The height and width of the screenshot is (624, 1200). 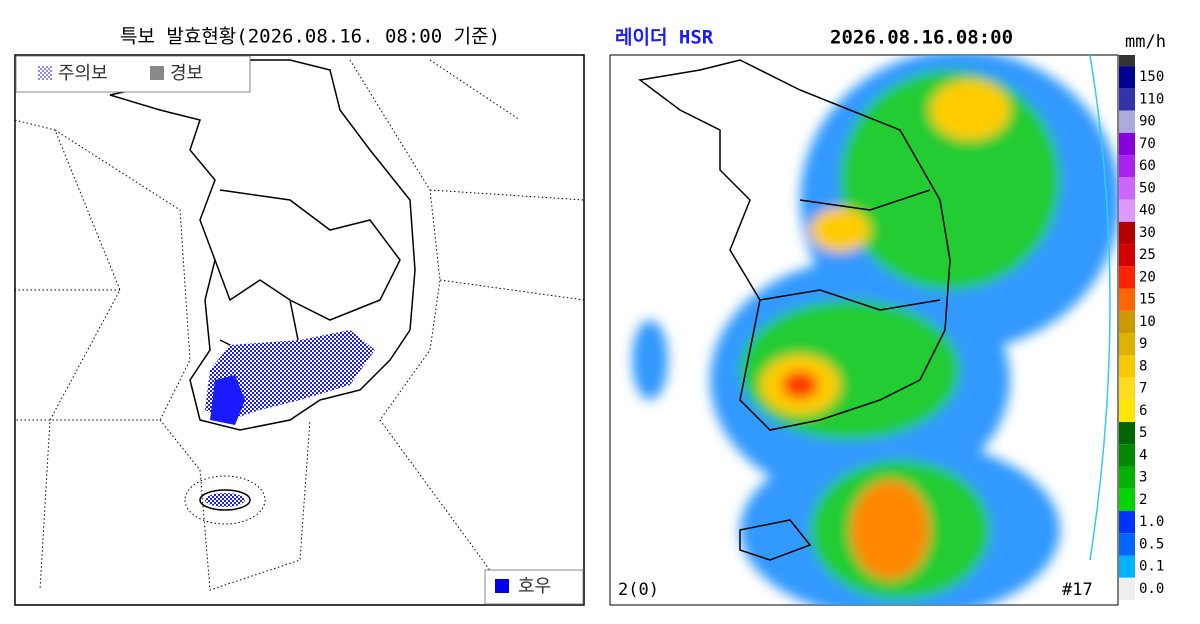 What do you see at coordinates (83, 73) in the screenshot?
I see `advisory-label: 주의보` at bounding box center [83, 73].